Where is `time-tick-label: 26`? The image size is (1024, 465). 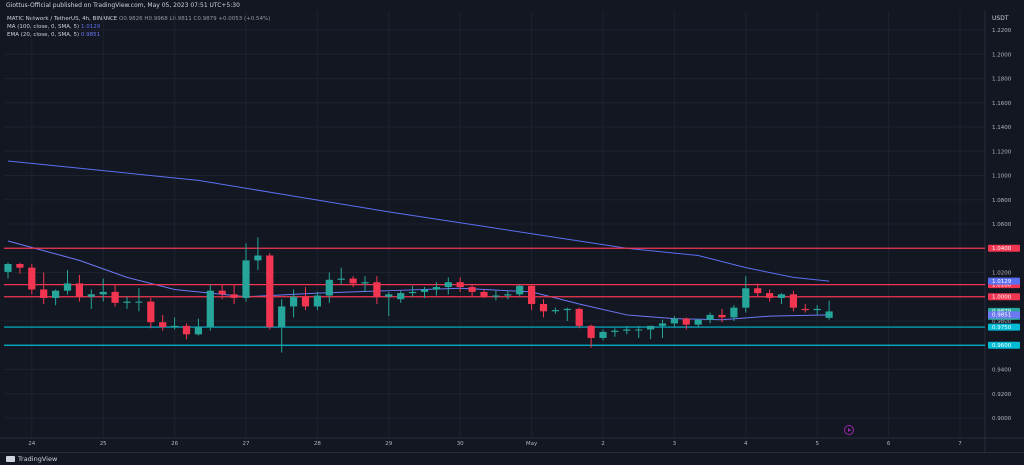 time-tick-label: 26 is located at coordinates (174, 444).